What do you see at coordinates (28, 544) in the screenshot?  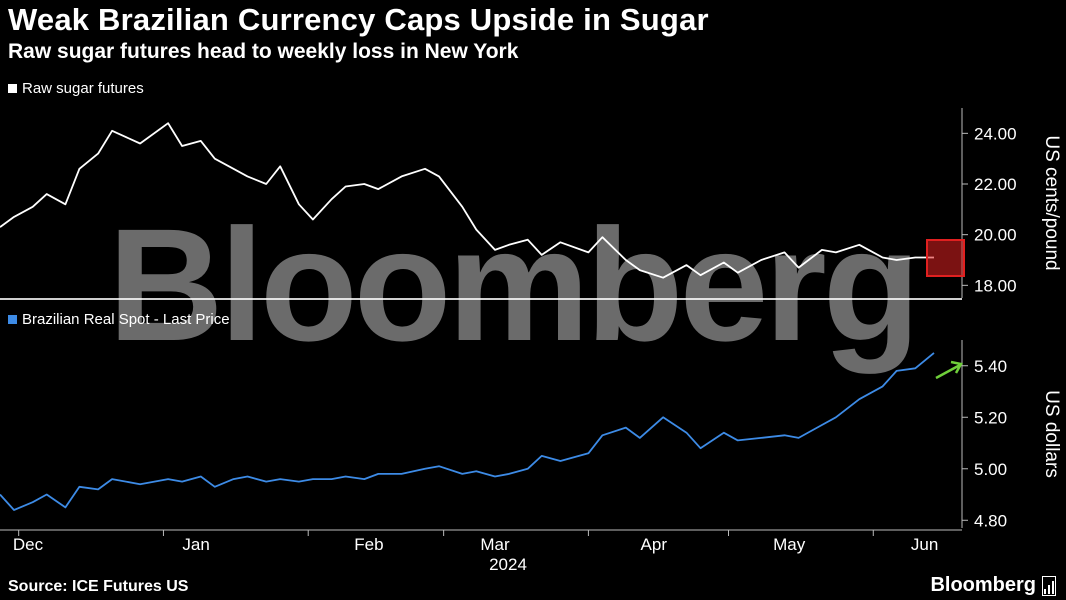 I see `x-tick-label: Dec` at bounding box center [28, 544].